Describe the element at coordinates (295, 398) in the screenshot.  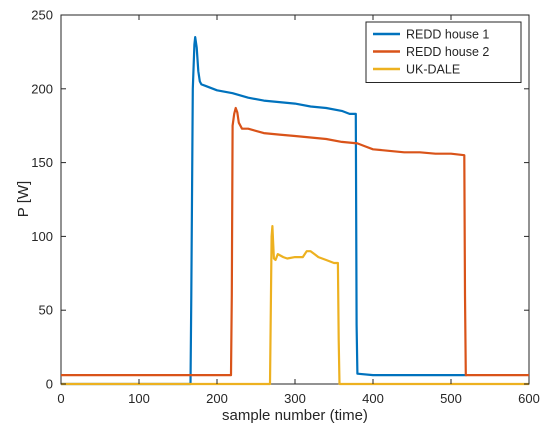
I see `x-tick-label: 300` at that location.